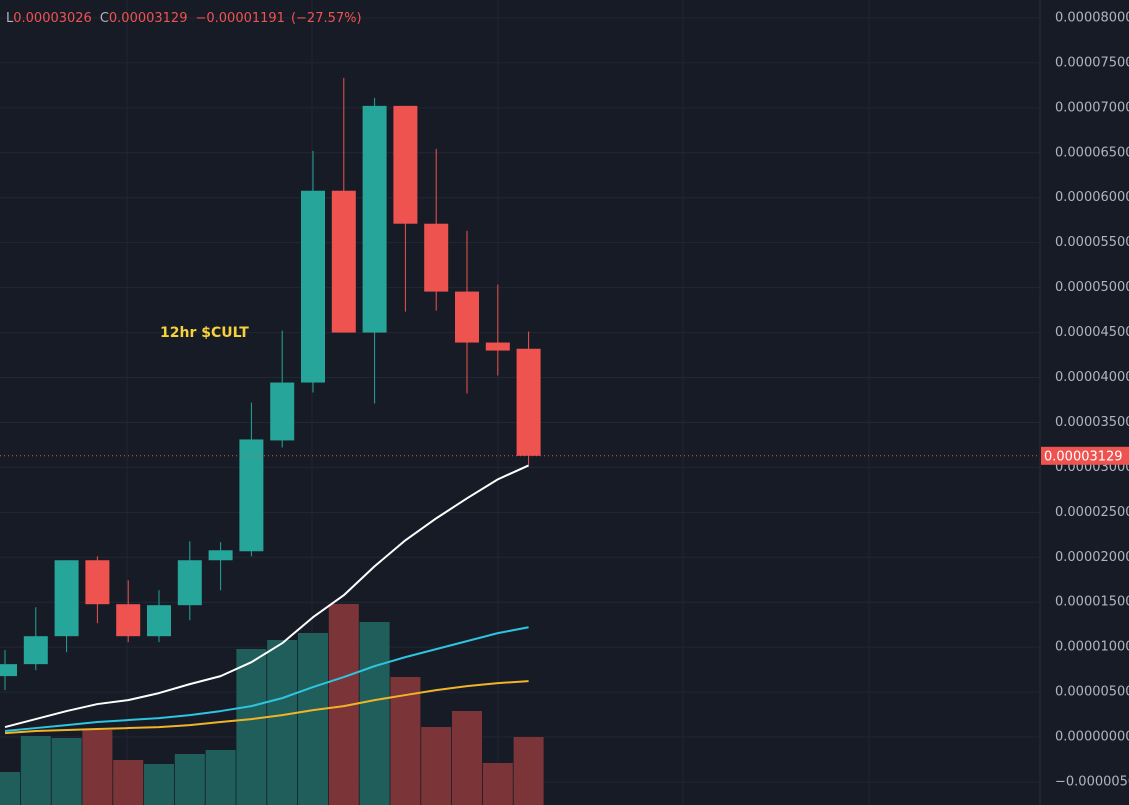 The width and height of the screenshot is (1129, 805). I want to click on legend-item: −0.00001191, so click(239, 18).